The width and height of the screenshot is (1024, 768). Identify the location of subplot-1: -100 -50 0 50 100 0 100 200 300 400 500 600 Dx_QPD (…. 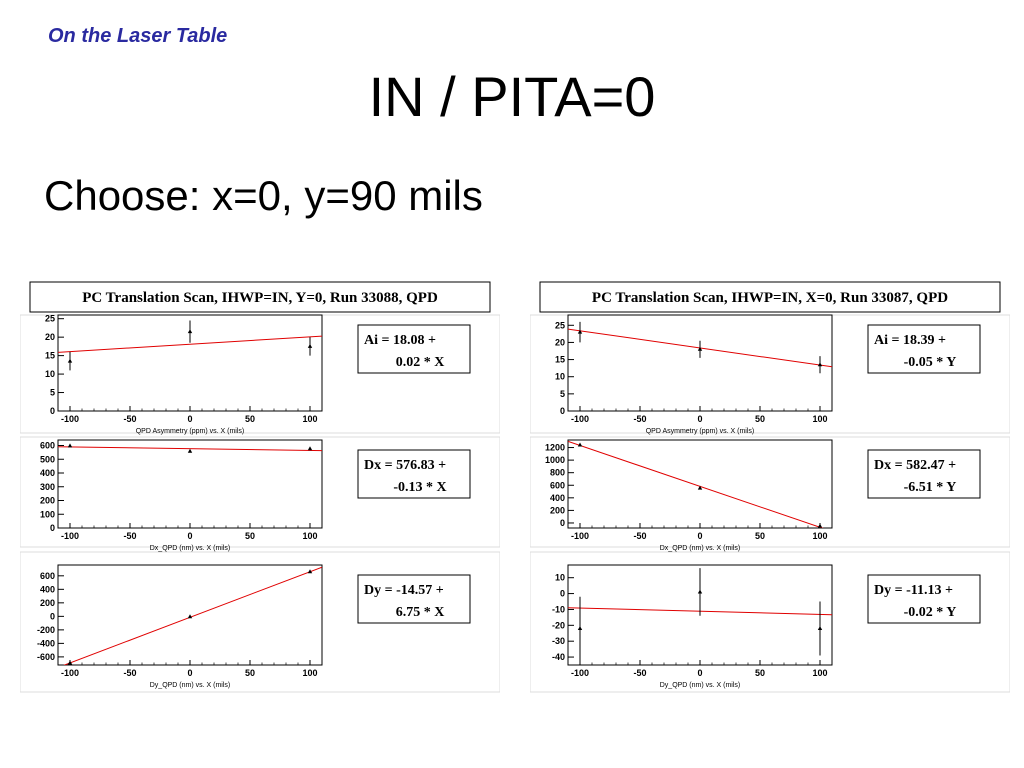
(255, 495).